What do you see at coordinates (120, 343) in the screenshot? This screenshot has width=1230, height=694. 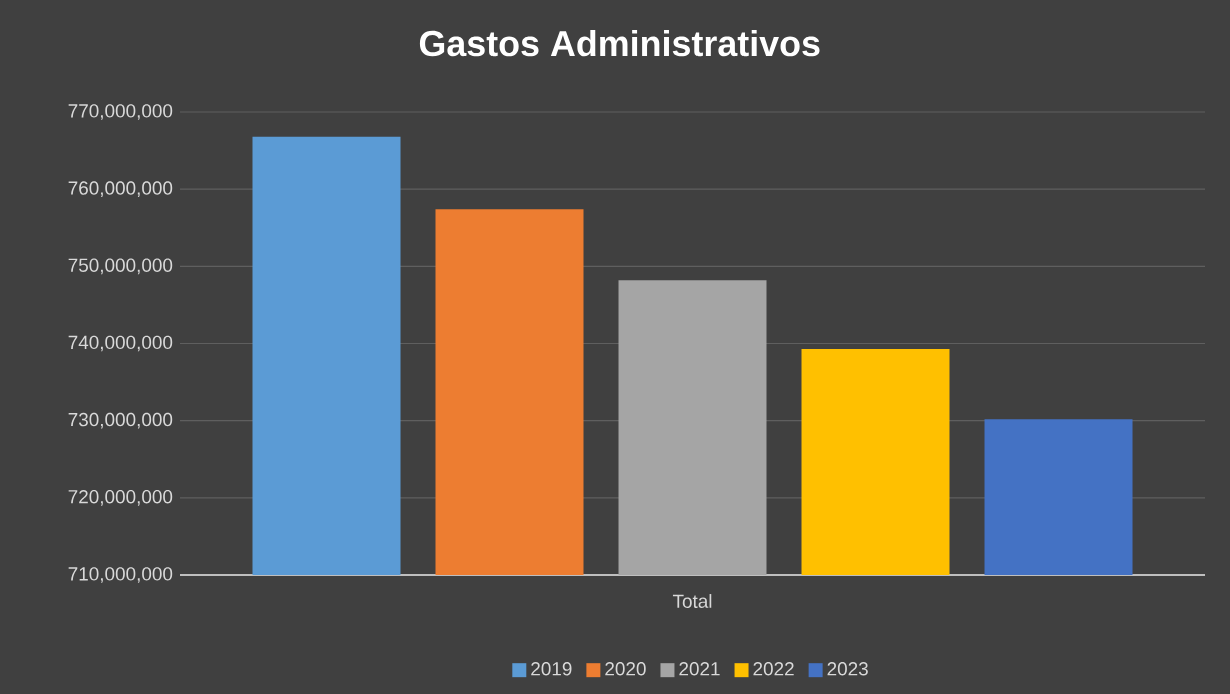 I see `y-tick-label: 740,000,000` at bounding box center [120, 343].